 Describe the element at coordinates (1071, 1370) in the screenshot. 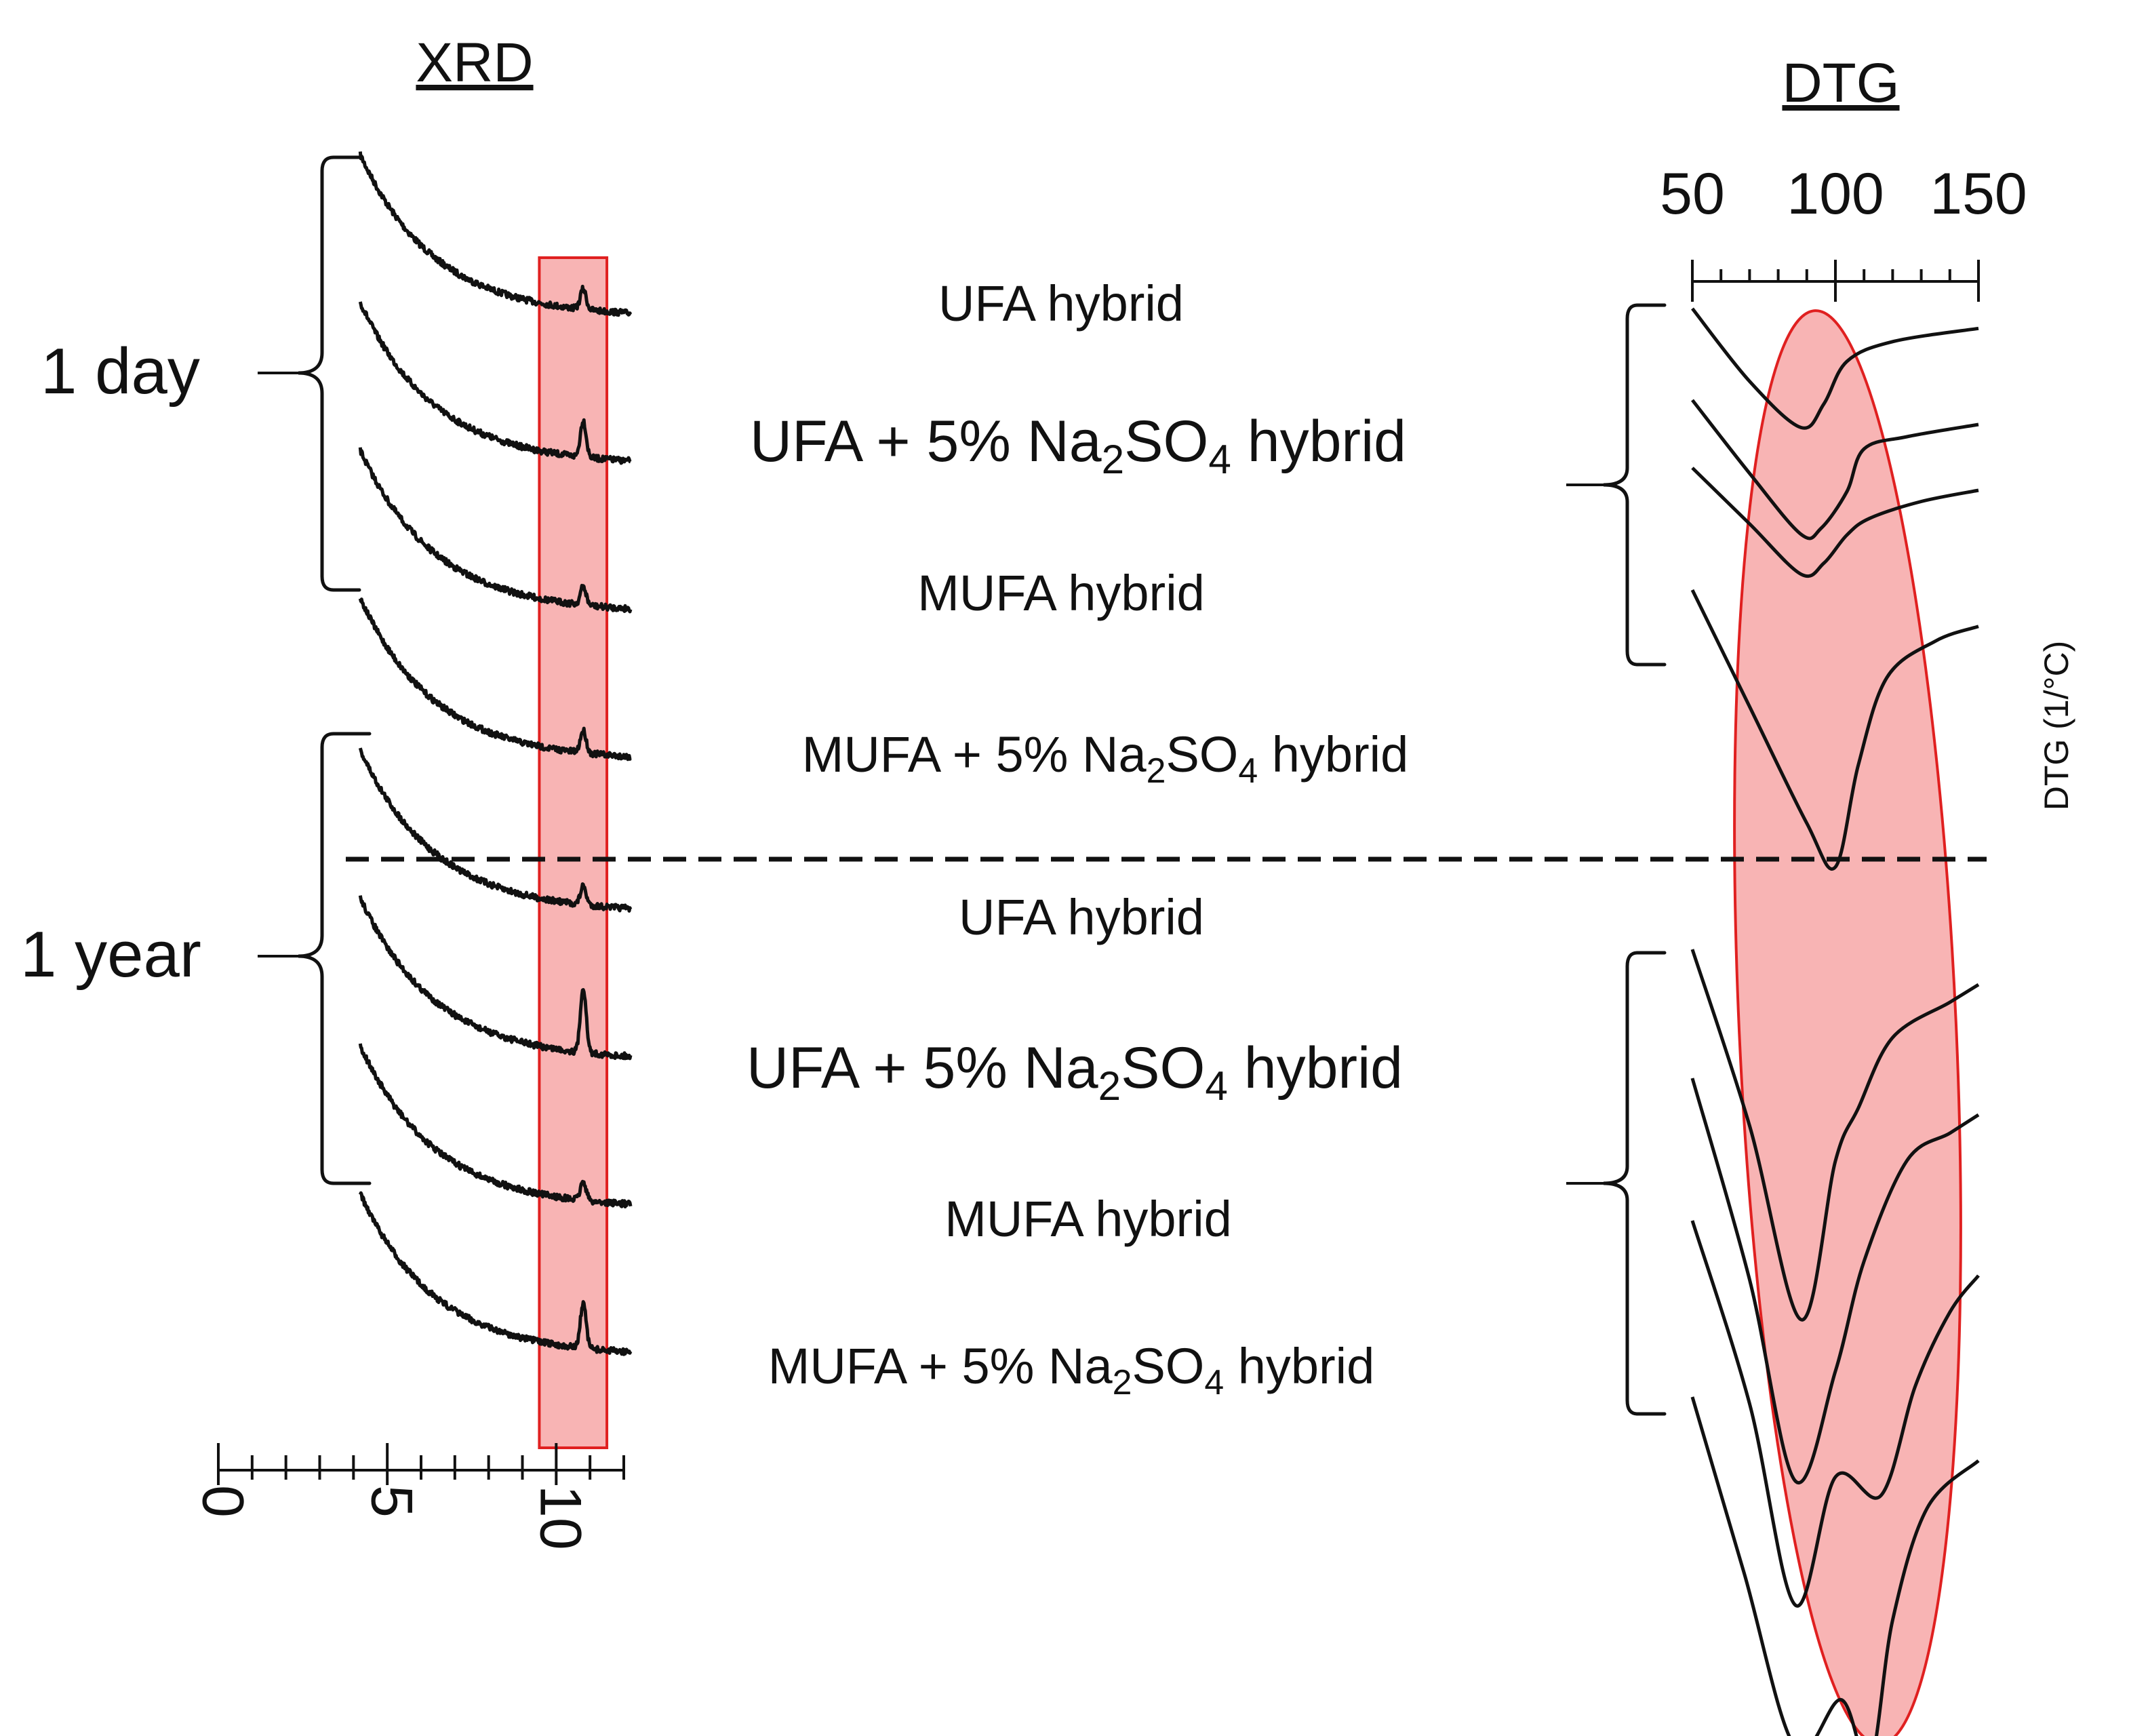

I see `sample-label-1-year-mufa-na2so4: MUFA + 5% Na2SO4 hybrid` at that location.